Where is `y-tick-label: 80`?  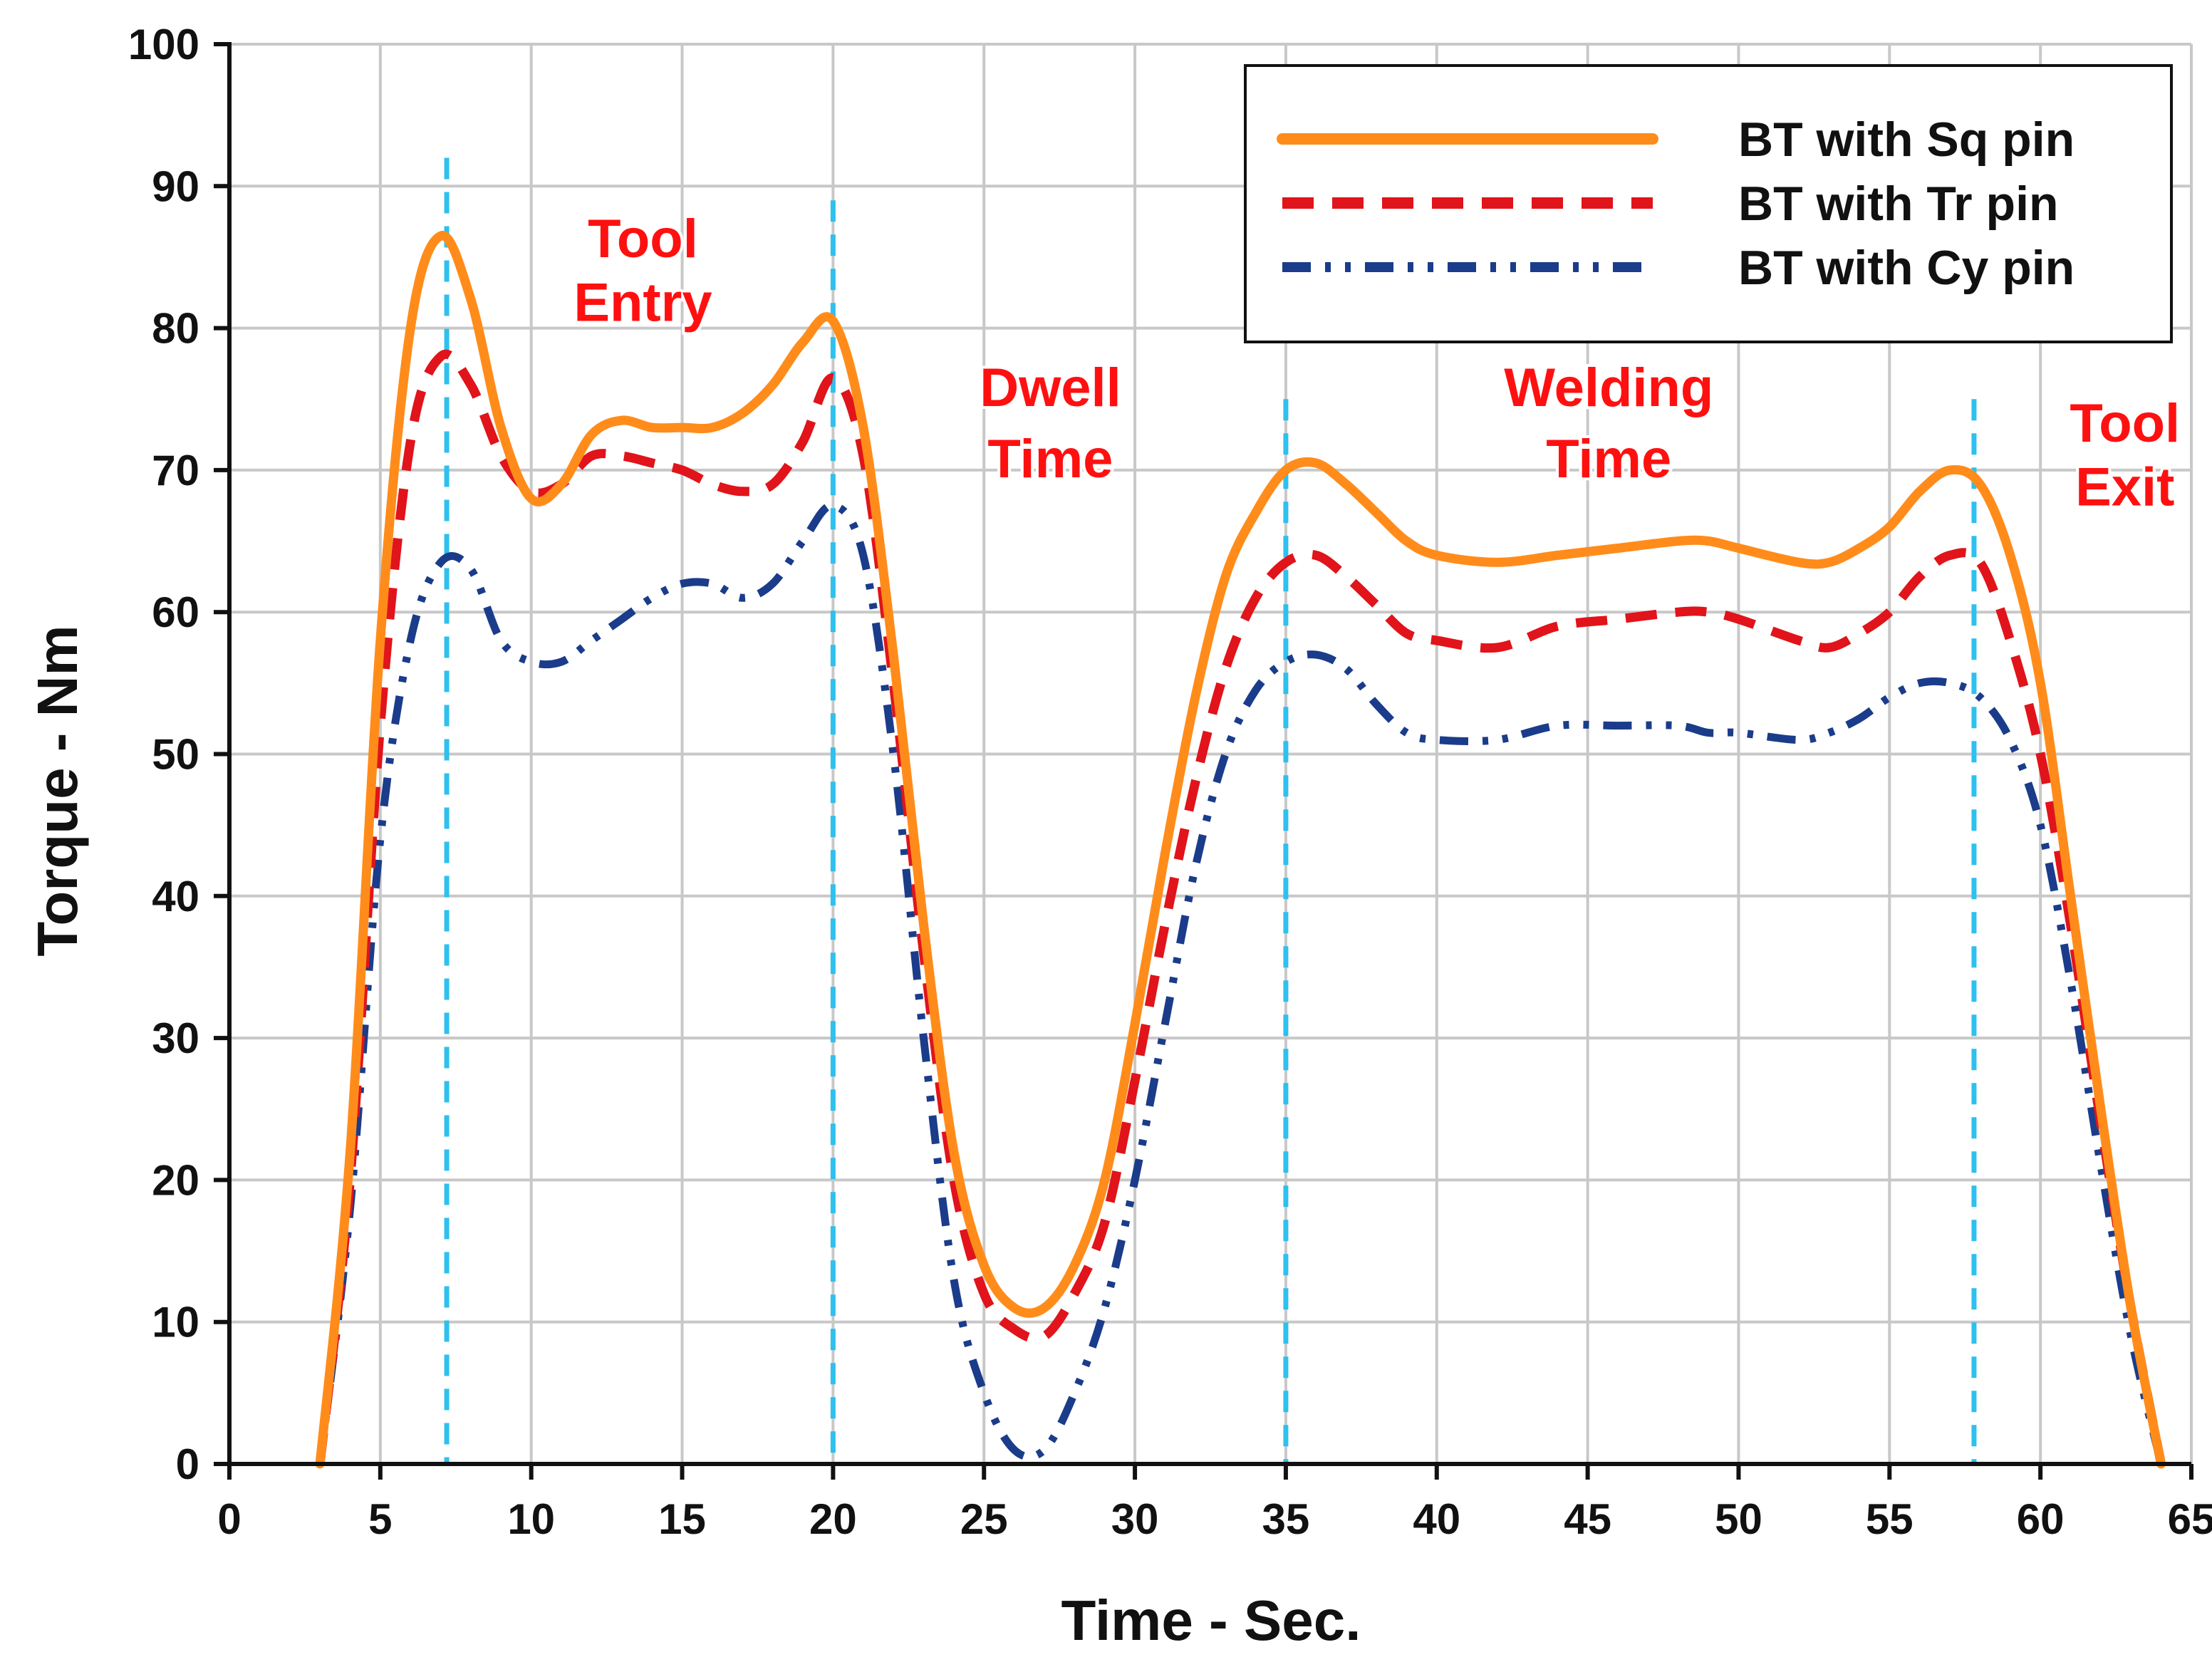 y-tick-label: 80 is located at coordinates (175, 329).